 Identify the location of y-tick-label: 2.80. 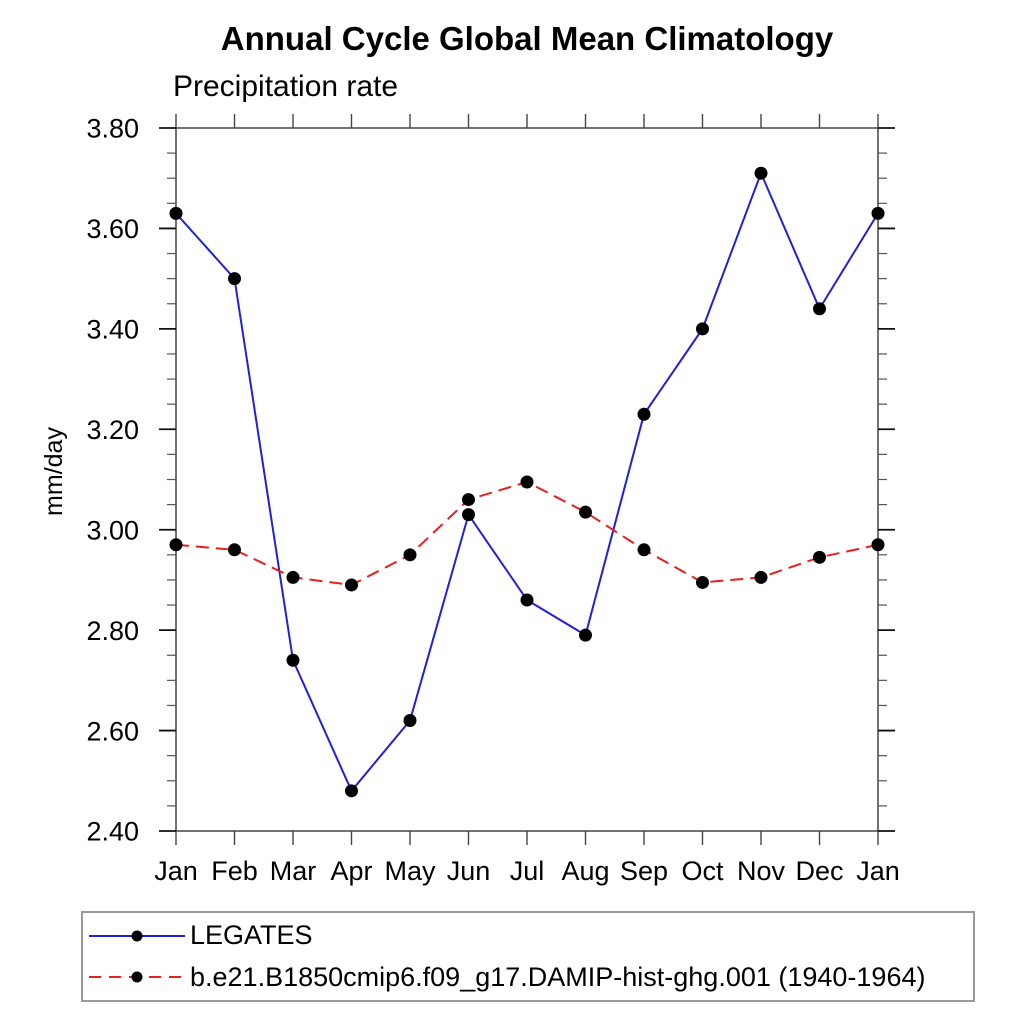
(112, 631).